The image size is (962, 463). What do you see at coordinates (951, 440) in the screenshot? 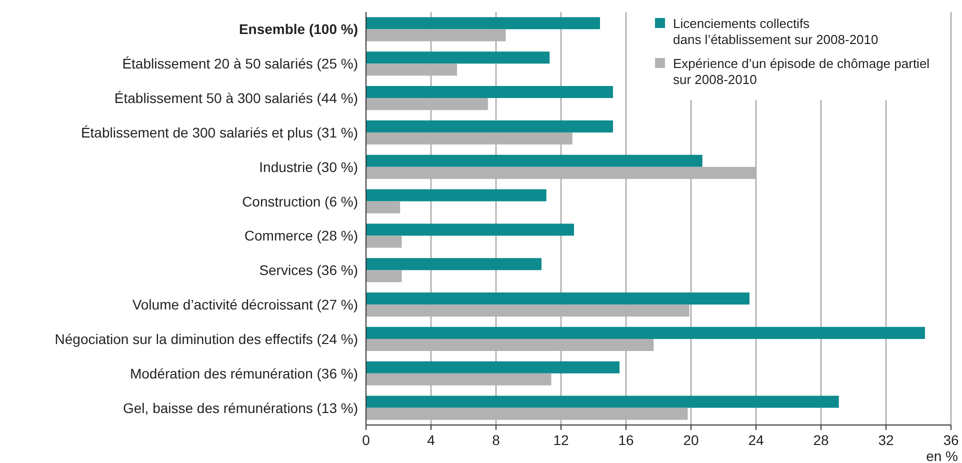
I see `x-tick-label: 36` at bounding box center [951, 440].